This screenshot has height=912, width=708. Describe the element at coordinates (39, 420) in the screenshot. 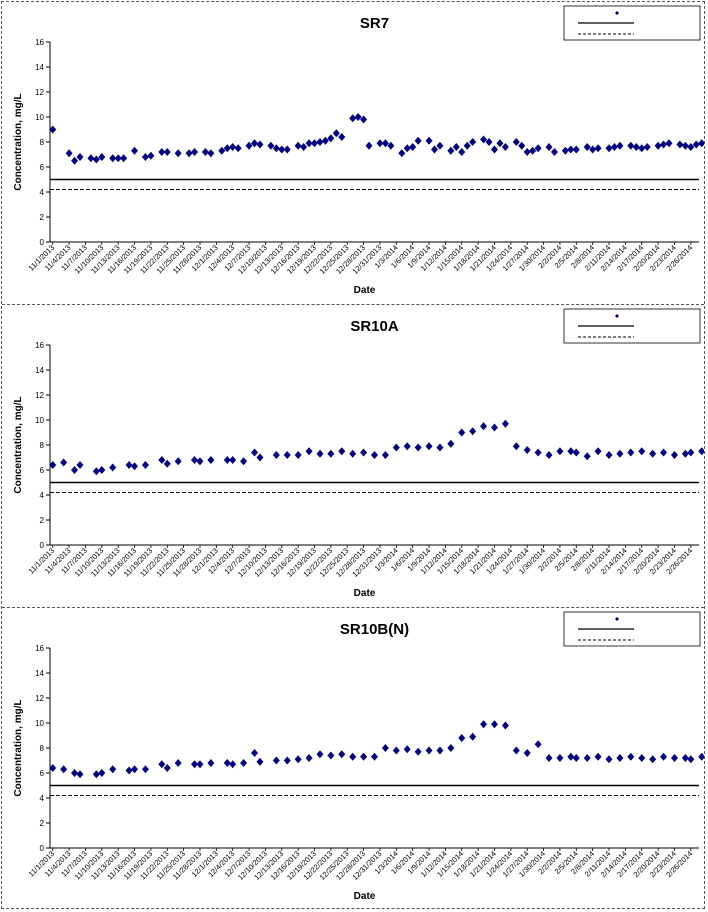

I see `y-tick-label: 10` at that location.